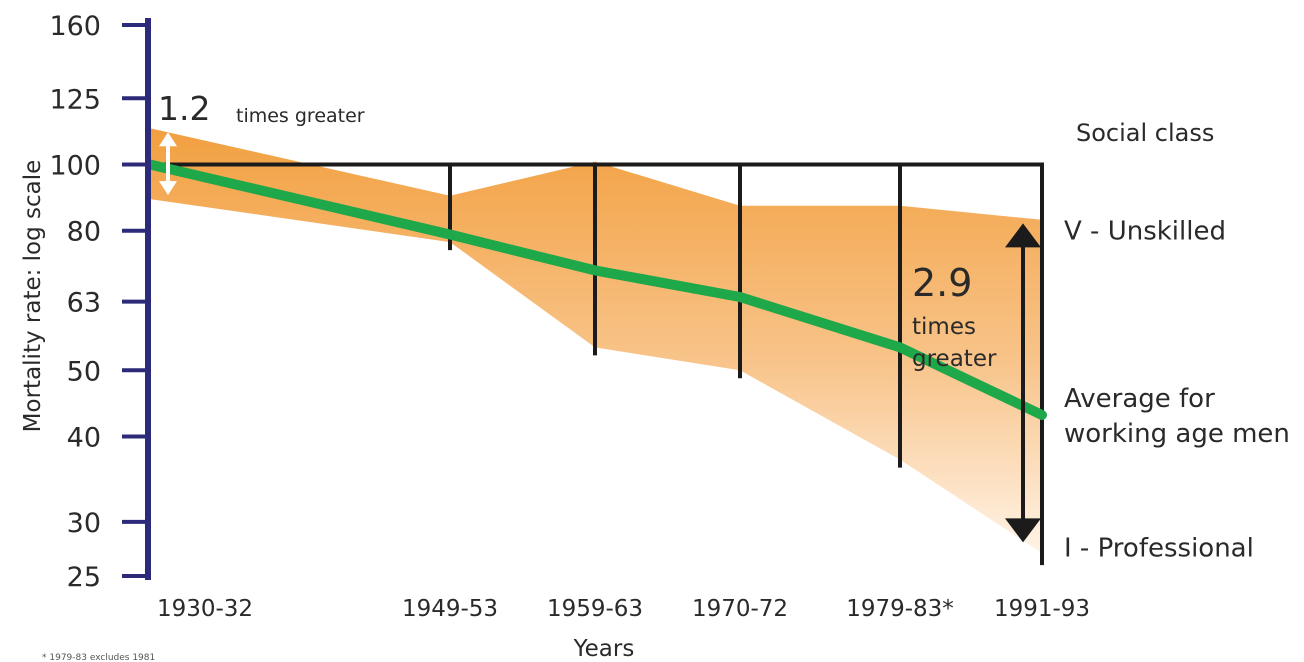 The image size is (1304, 662). Describe the element at coordinates (84, 232) in the screenshot. I see `y-tick-label: 80` at that location.